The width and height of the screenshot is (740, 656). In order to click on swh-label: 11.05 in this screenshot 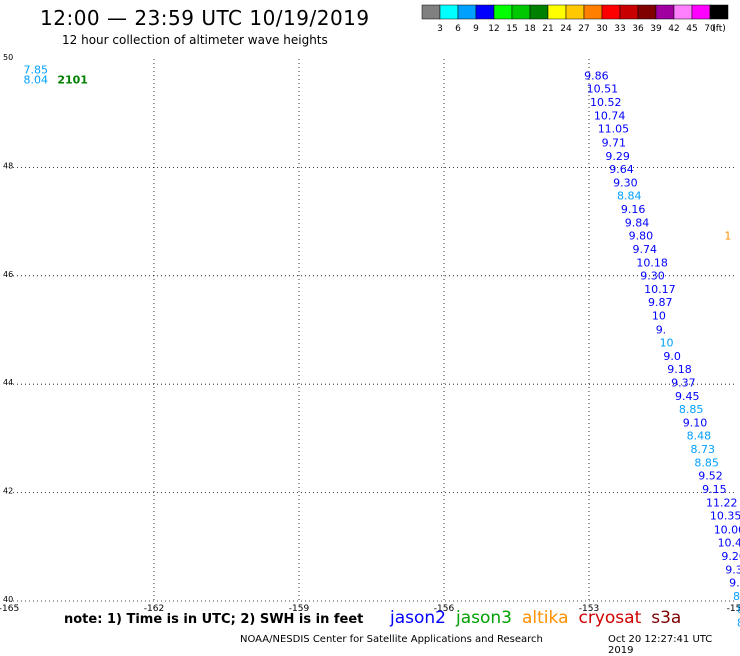, I will do `click(614, 129)`.